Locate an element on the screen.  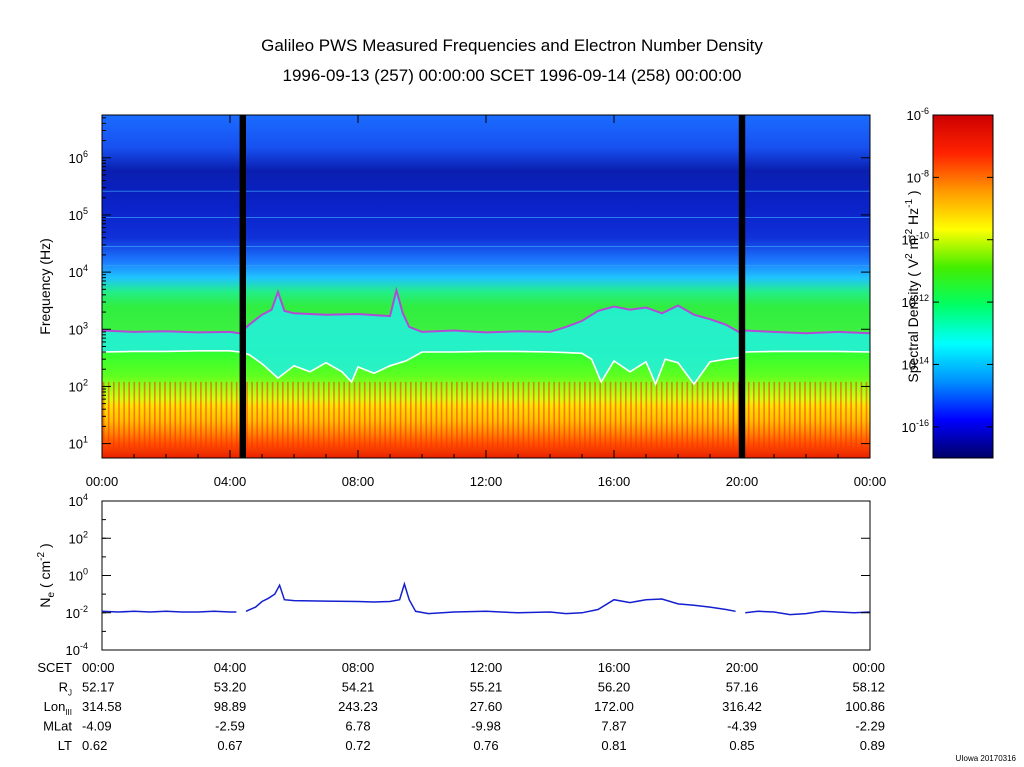
ephemeris-row-label: LonIII is located at coordinates (58, 708).